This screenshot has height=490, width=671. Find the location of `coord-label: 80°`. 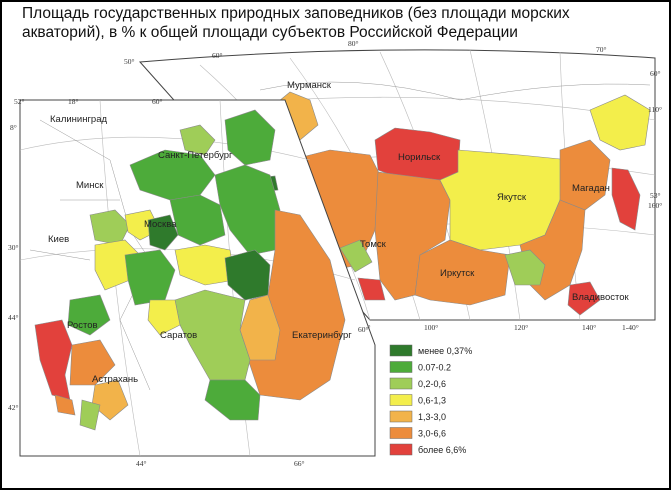

coord-label: 80° is located at coordinates (353, 43).